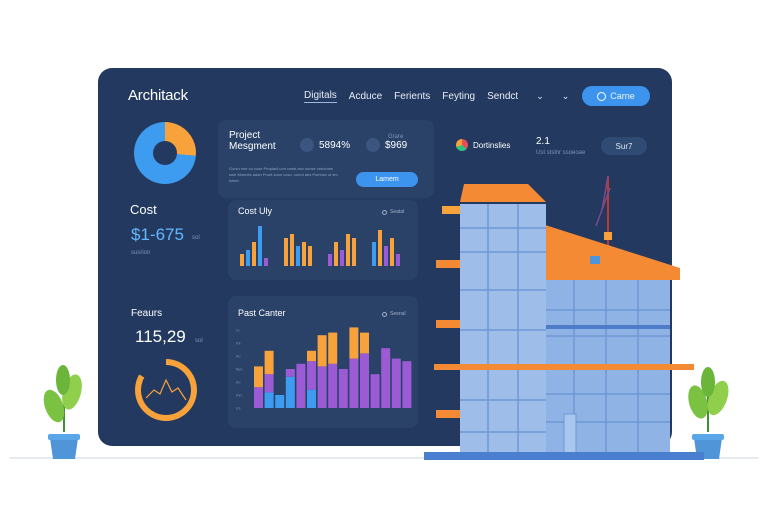 The width and height of the screenshot is (768, 512). Describe the element at coordinates (335, 145) in the screenshot. I see `project-stat1-value: 5894%` at that location.